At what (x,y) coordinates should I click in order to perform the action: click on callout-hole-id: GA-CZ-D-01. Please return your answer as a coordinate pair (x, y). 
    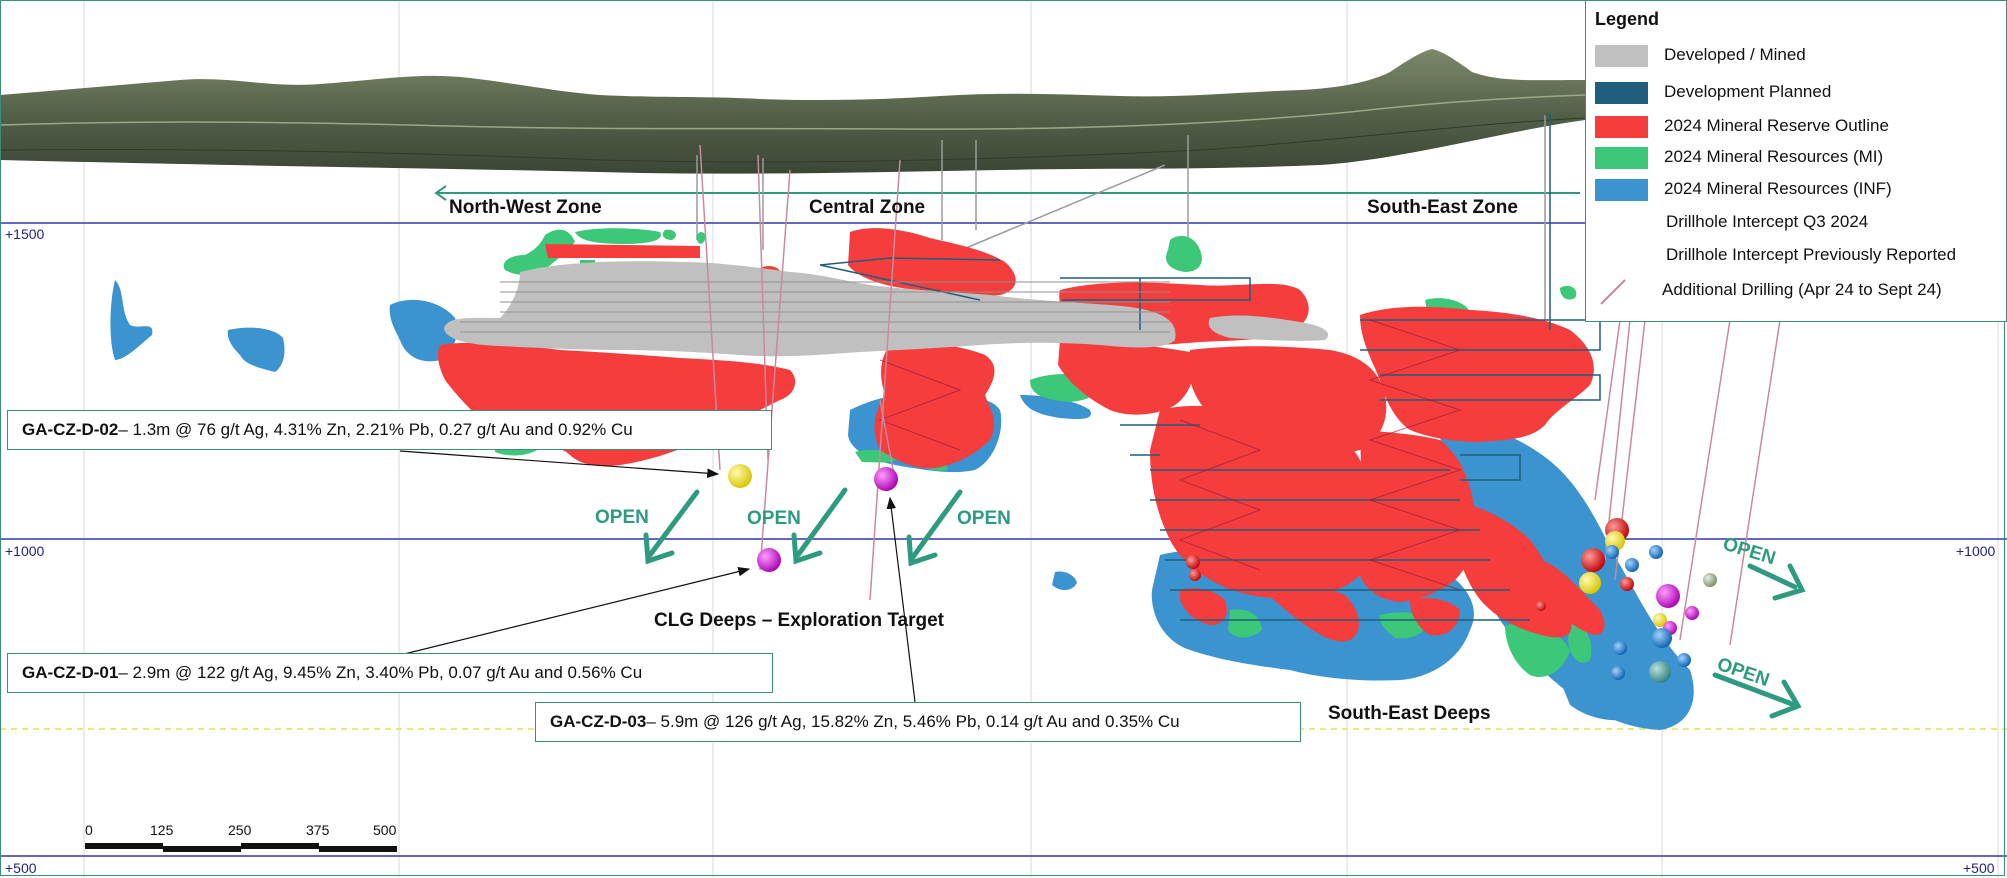
    Looking at the image, I should click on (70, 672).